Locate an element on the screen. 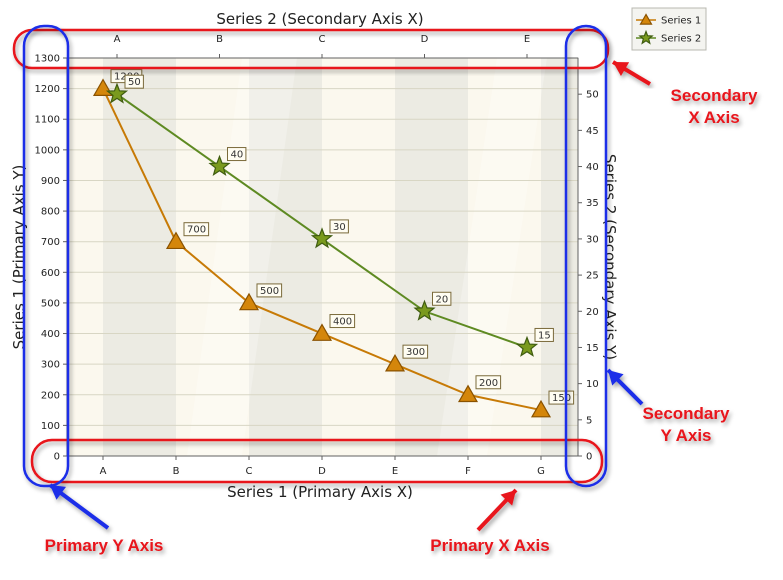  data-label: 50 is located at coordinates (134, 82).